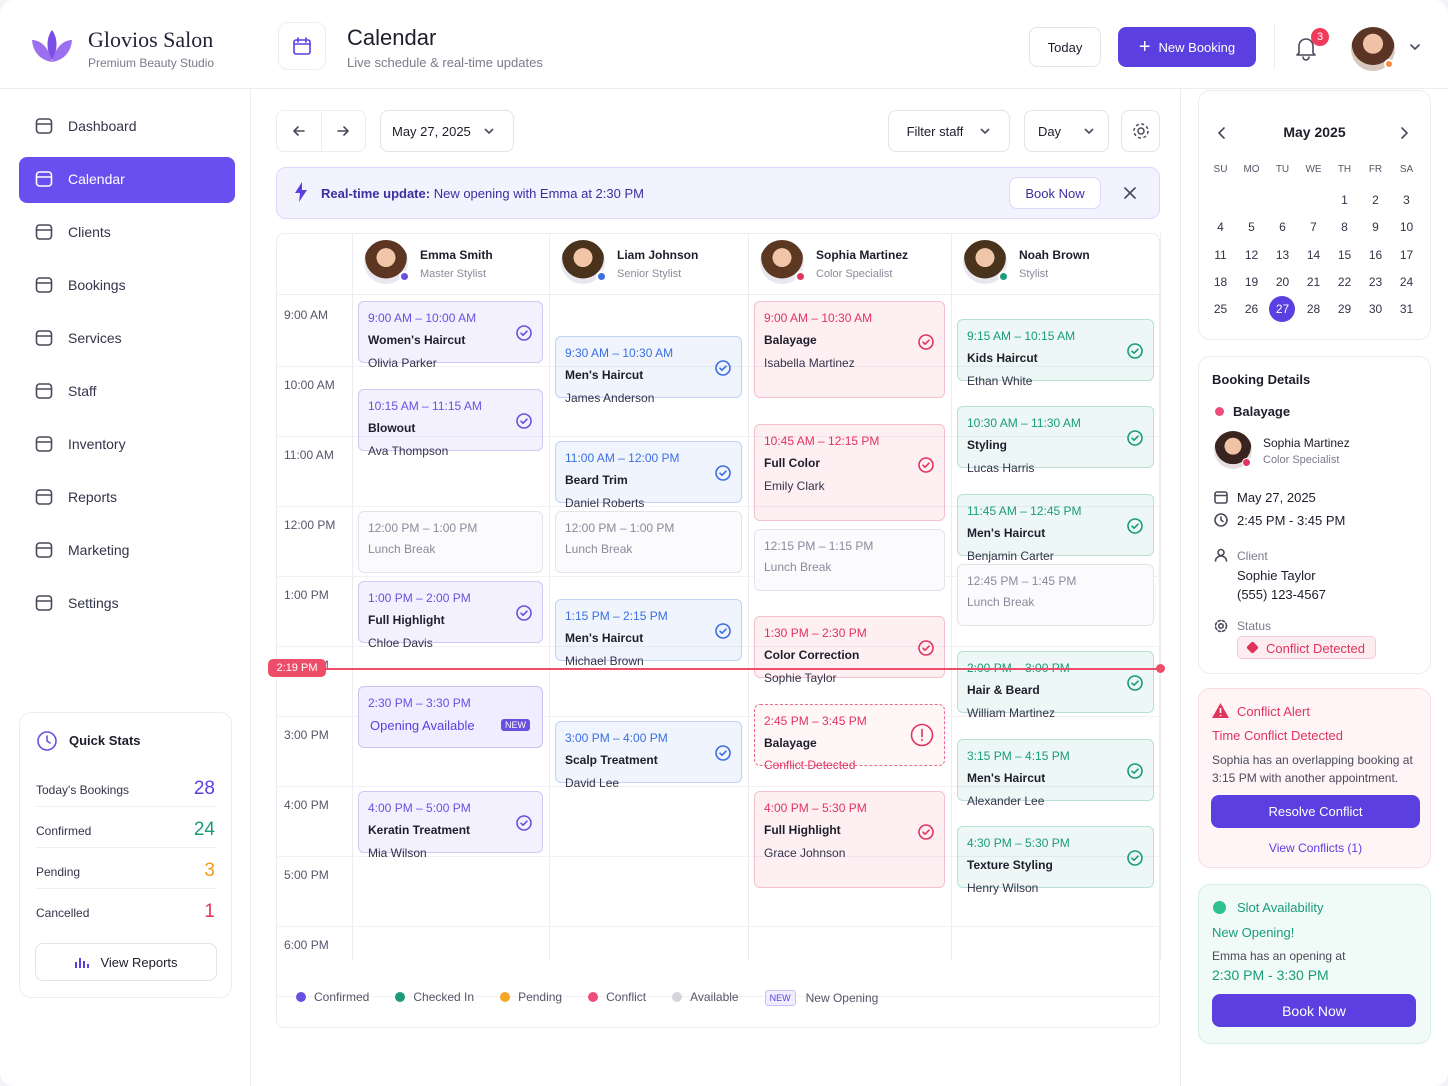 This screenshot has width=1448, height=1086. Describe the element at coordinates (949, 131) in the screenshot. I see `filter-staff: Filter staff` at that location.